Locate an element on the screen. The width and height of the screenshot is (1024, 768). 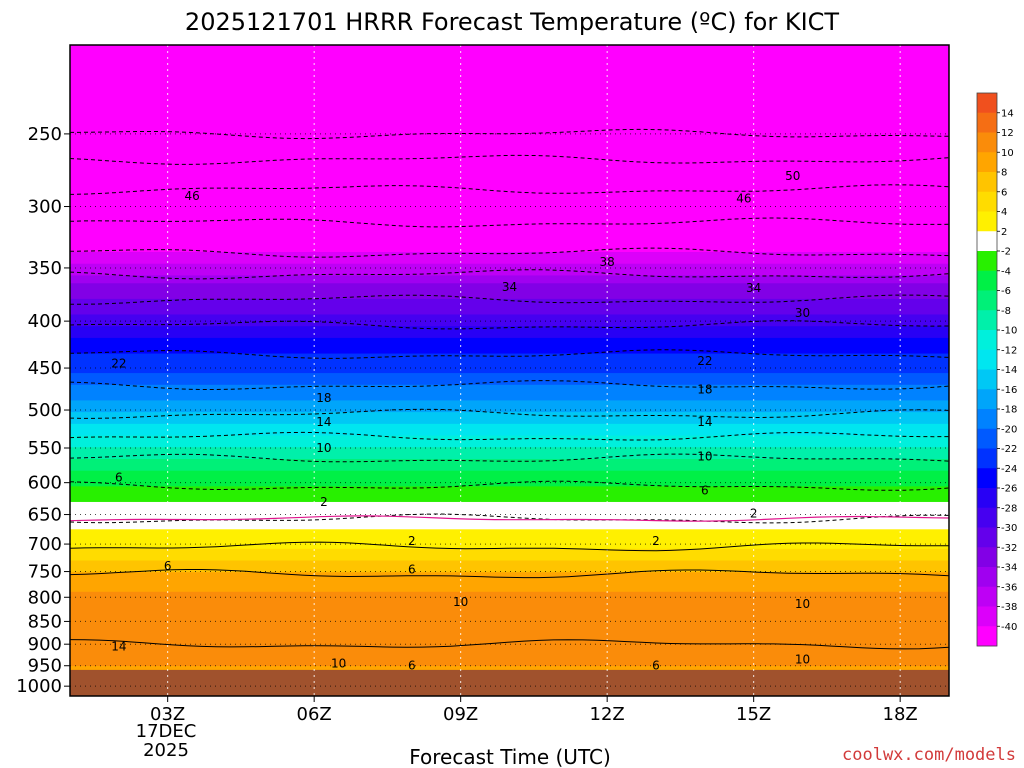
contour-label: 34 is located at coordinates (753, 288).